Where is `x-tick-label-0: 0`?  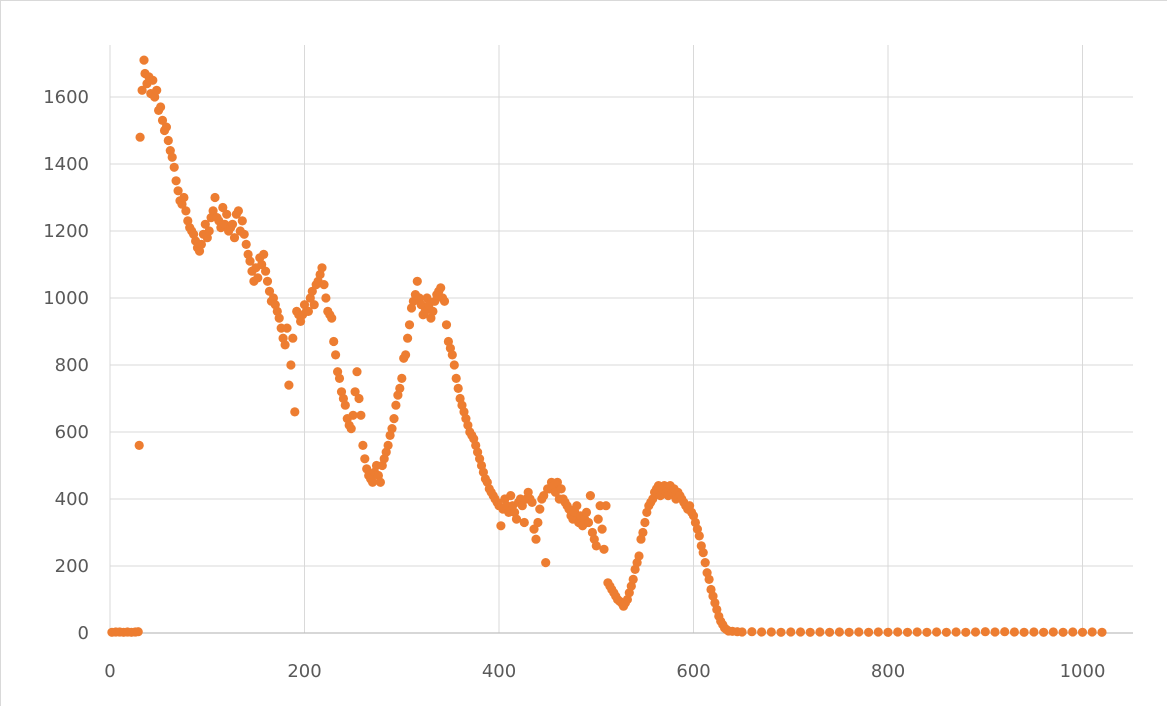 x-tick-label-0: 0 is located at coordinates (109, 671).